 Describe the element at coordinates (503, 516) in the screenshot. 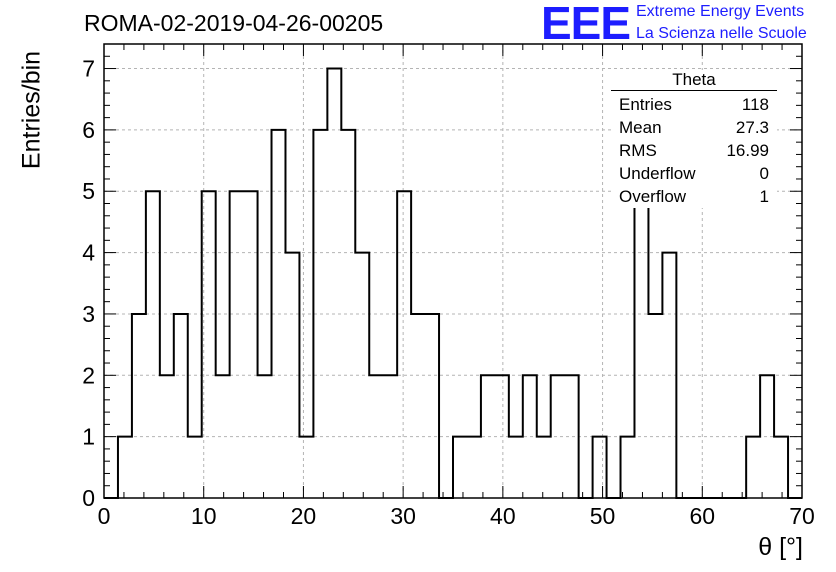

I see `x-tick-label: 40` at that location.